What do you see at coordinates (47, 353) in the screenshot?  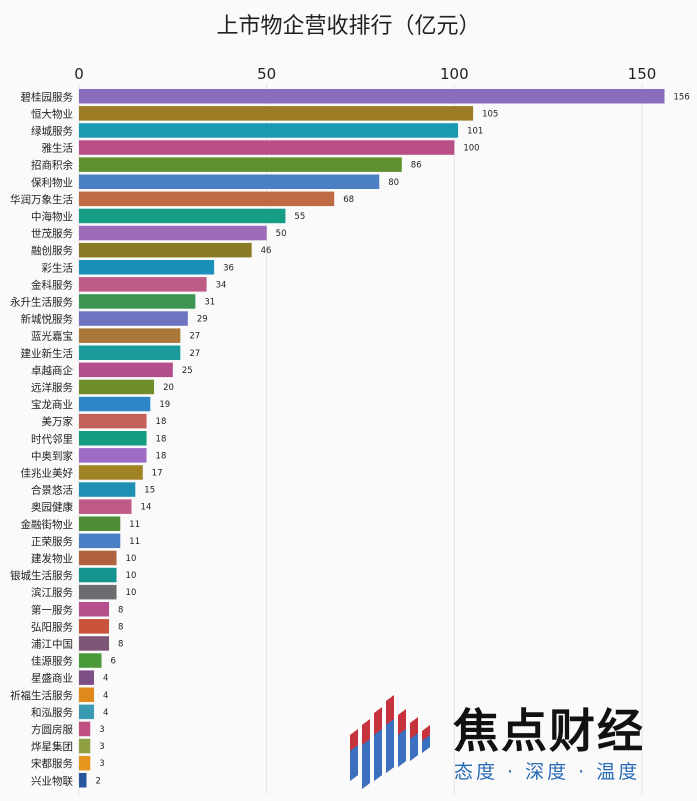 I see `category-label: 建业新生活` at bounding box center [47, 353].